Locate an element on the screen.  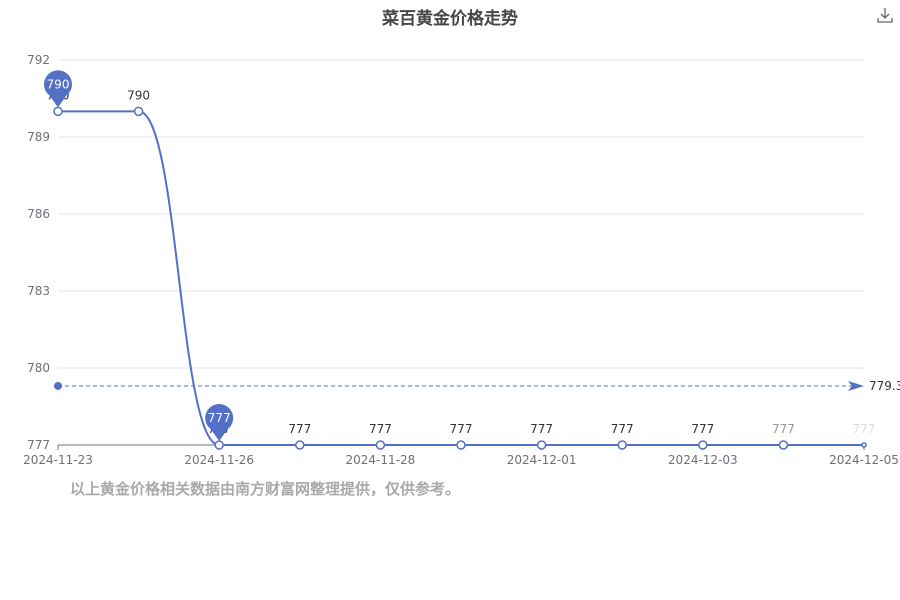
x-tick-label: 2024-12-03 is located at coordinates (703, 460).